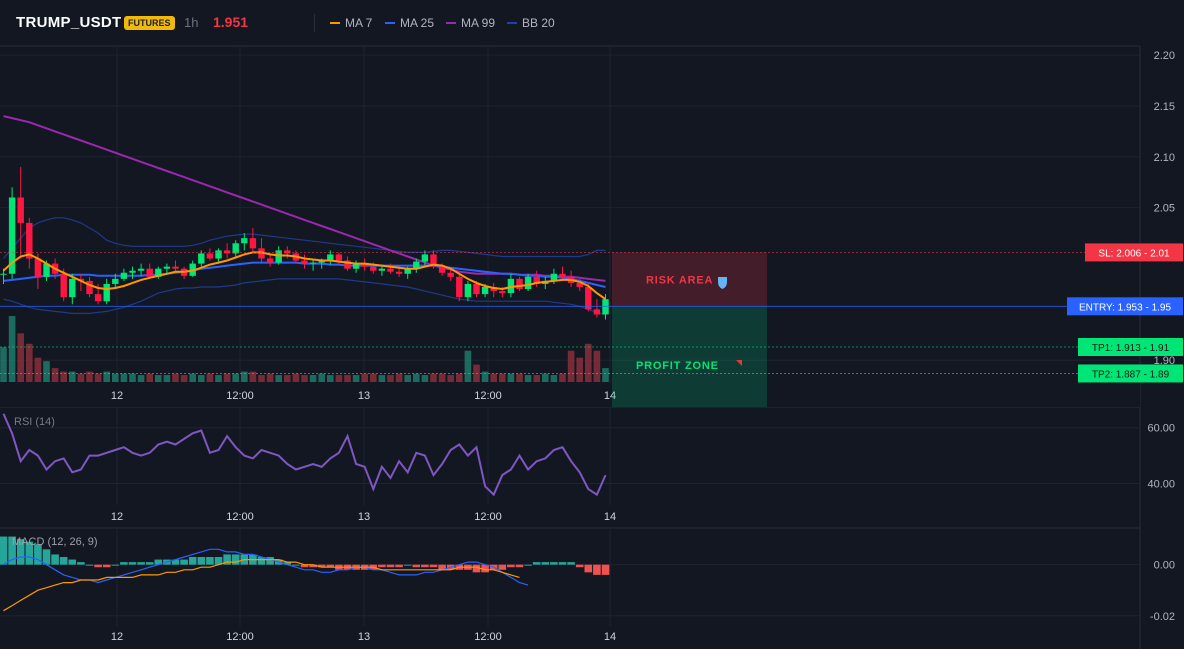  I want to click on price-x-tick: 14, so click(610, 396).